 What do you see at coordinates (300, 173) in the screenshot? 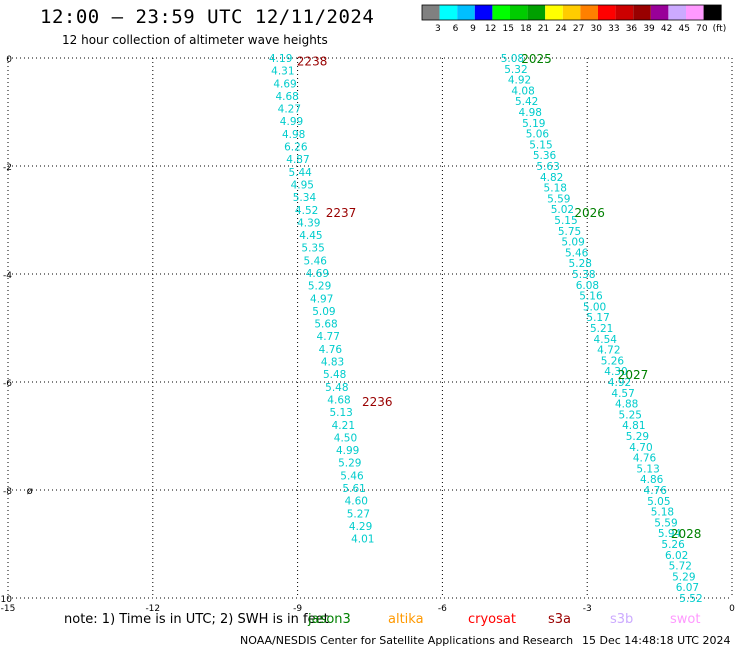
I see `wave-height-point: 5.44` at bounding box center [300, 173].